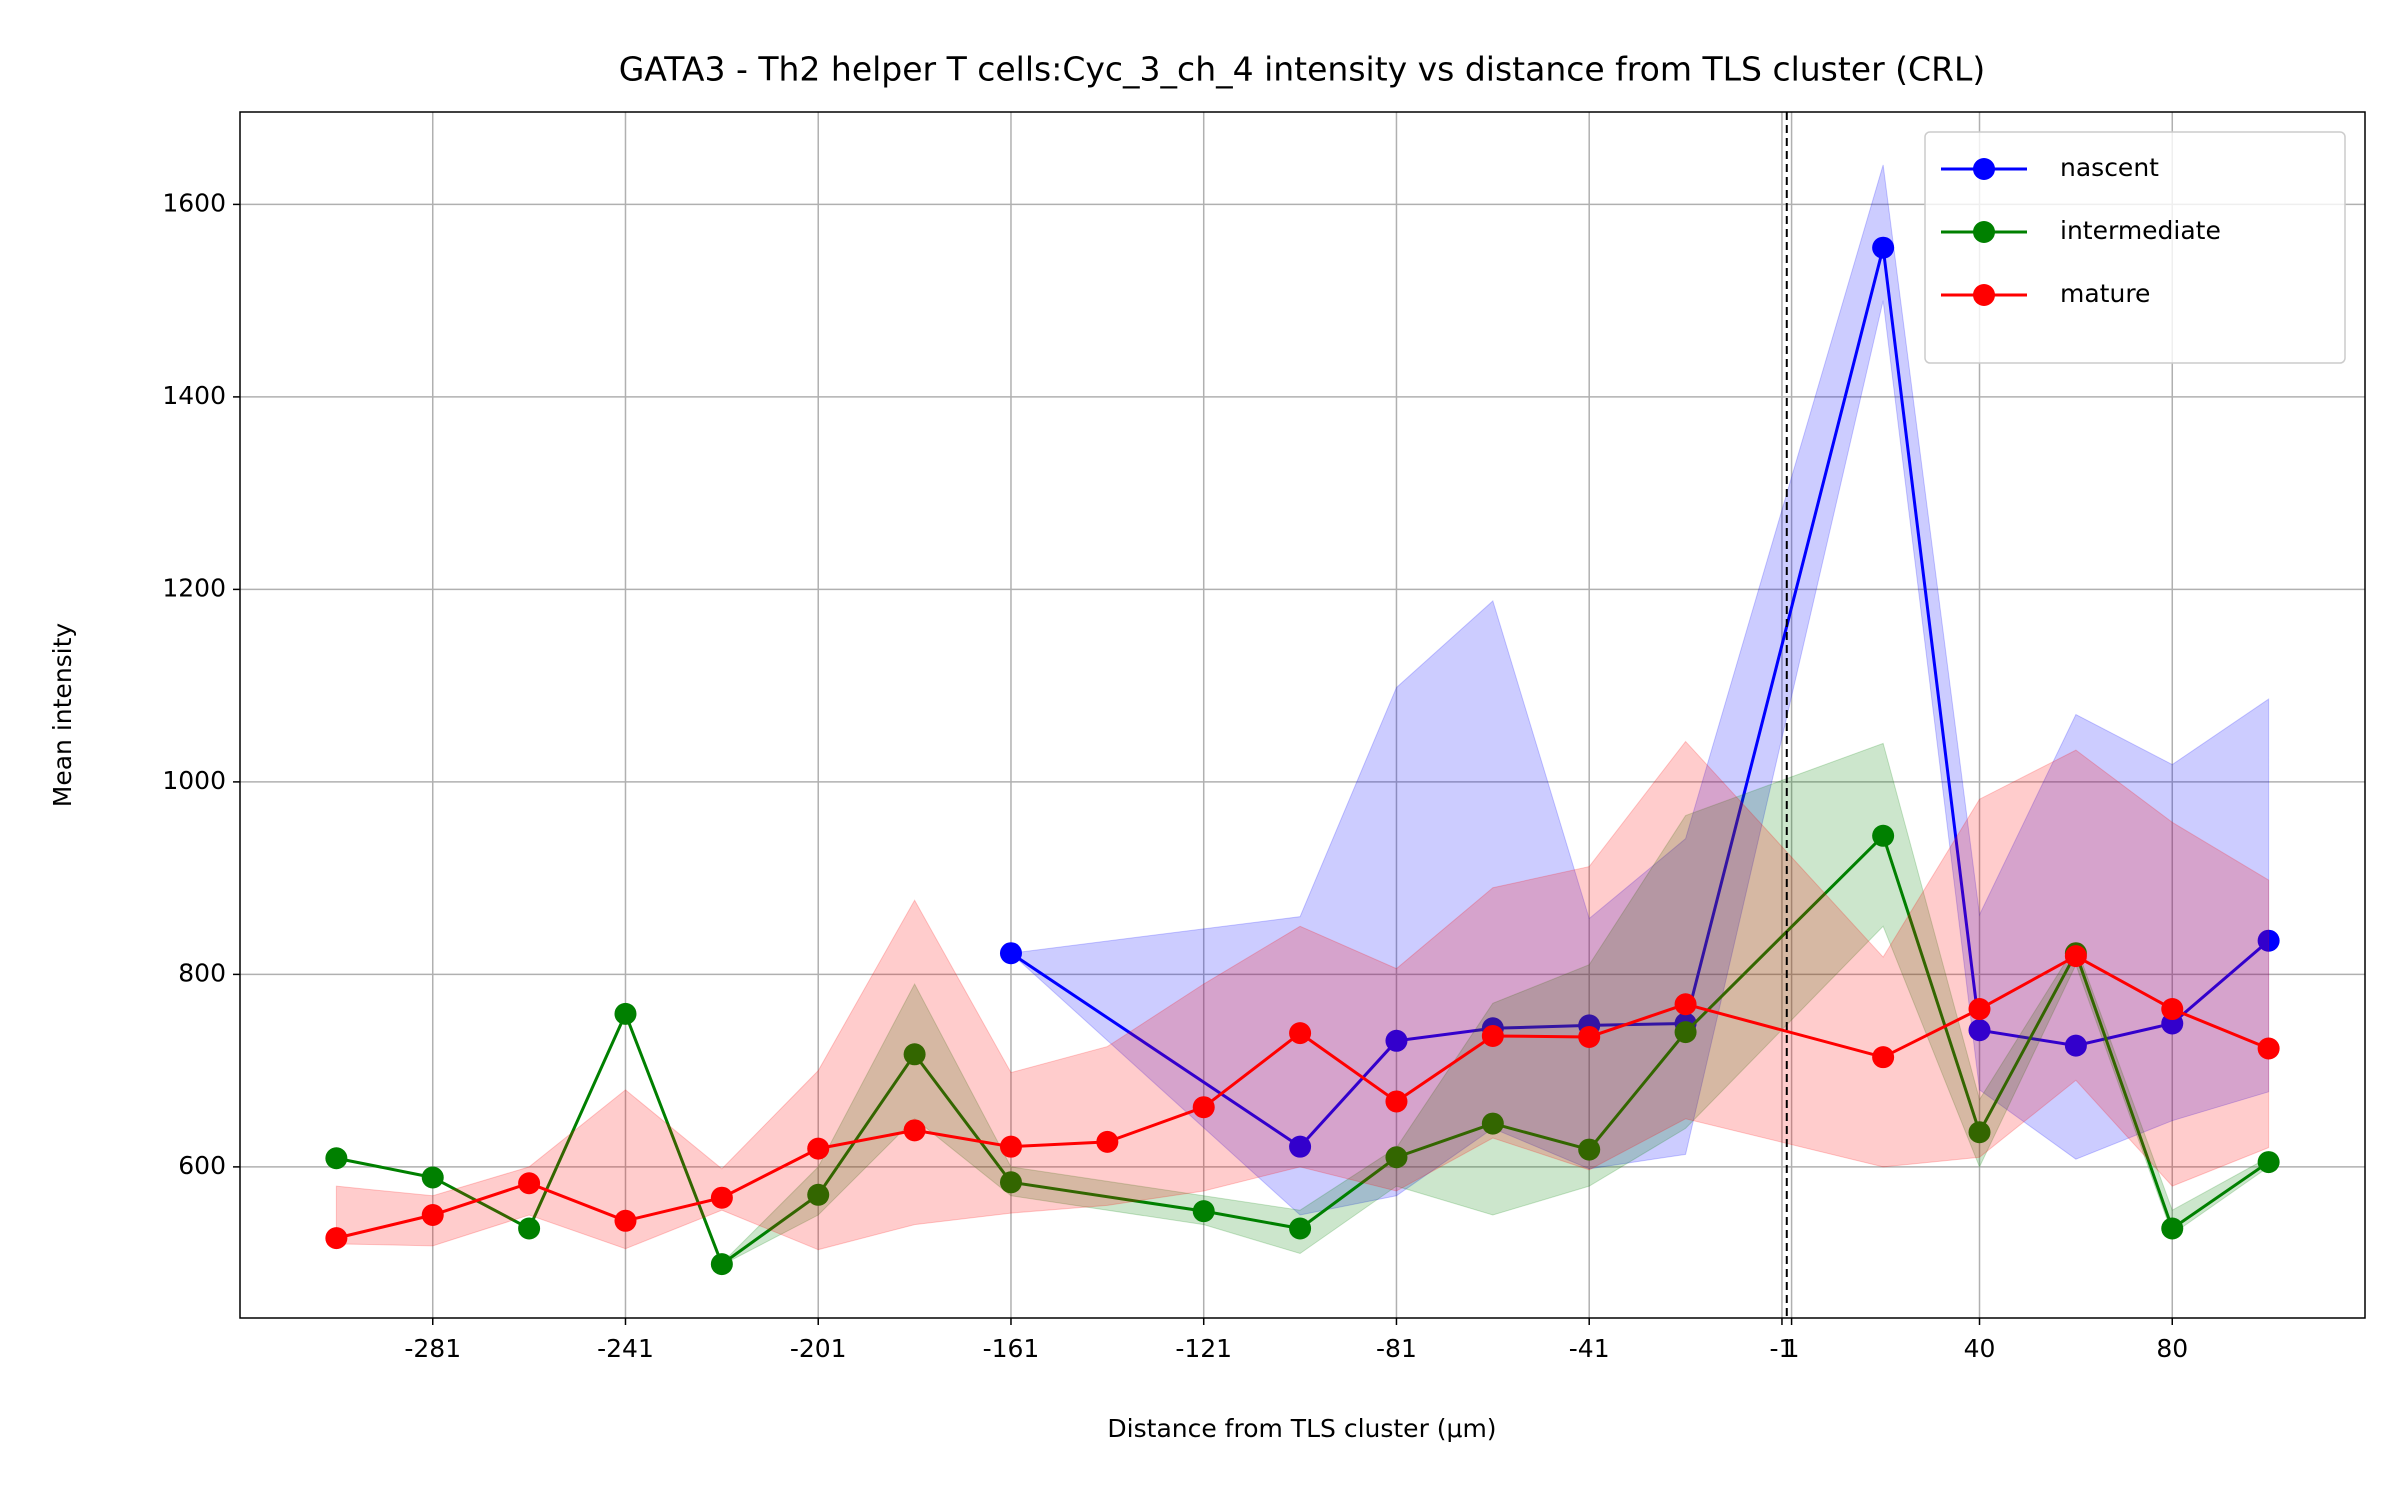  What do you see at coordinates (194, 395) in the screenshot?
I see `y-tick-label: 1400` at bounding box center [194, 395].